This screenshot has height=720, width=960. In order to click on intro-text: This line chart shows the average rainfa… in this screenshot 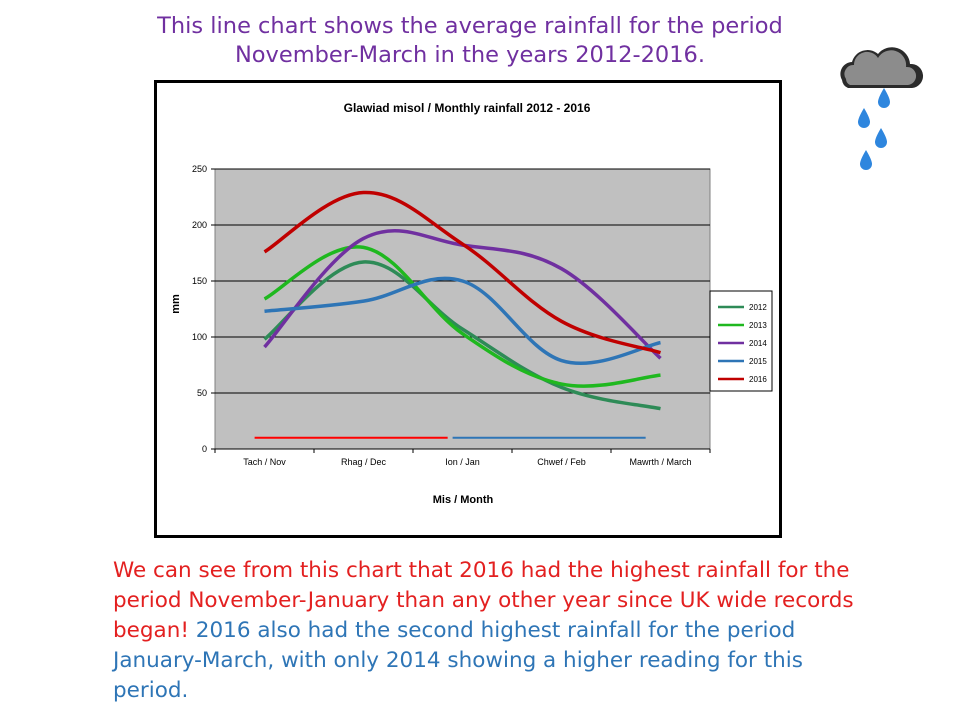, I will do `click(470, 41)`.